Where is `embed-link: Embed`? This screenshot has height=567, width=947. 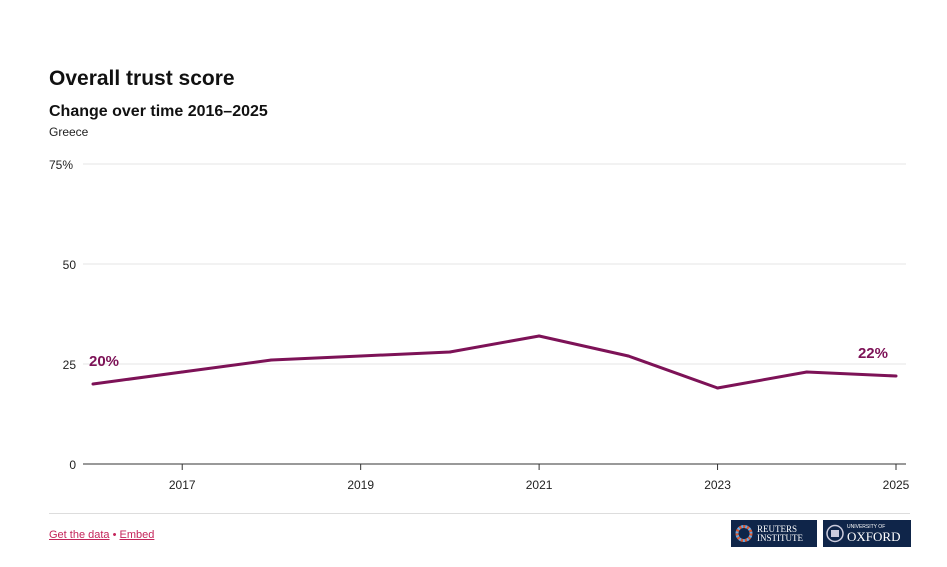
embed-link: Embed is located at coordinates (137, 535).